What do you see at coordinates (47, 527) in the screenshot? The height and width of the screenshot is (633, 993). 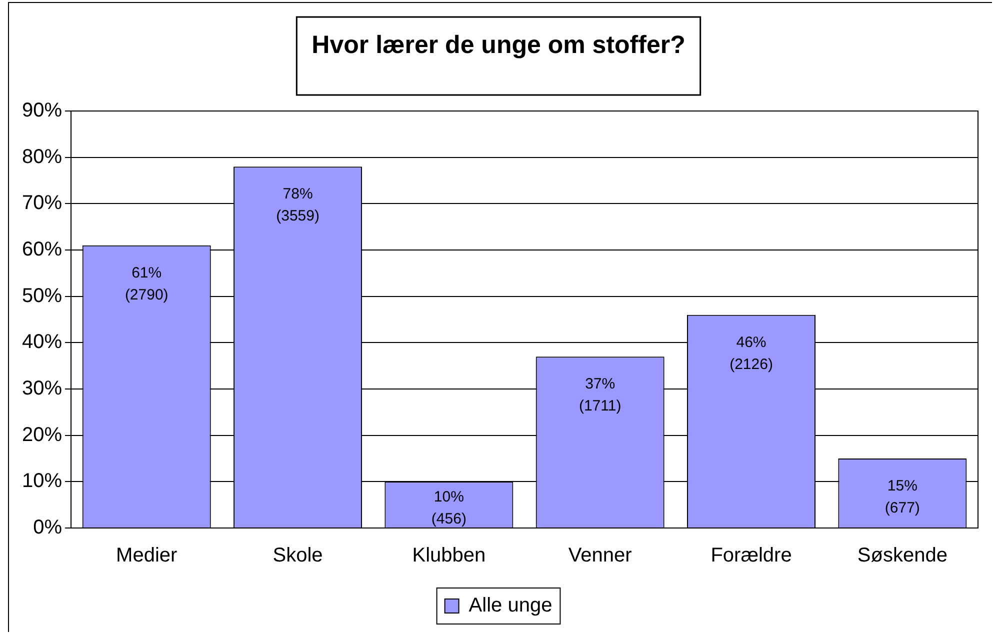 I see `y-tick-label: 0%` at bounding box center [47, 527].